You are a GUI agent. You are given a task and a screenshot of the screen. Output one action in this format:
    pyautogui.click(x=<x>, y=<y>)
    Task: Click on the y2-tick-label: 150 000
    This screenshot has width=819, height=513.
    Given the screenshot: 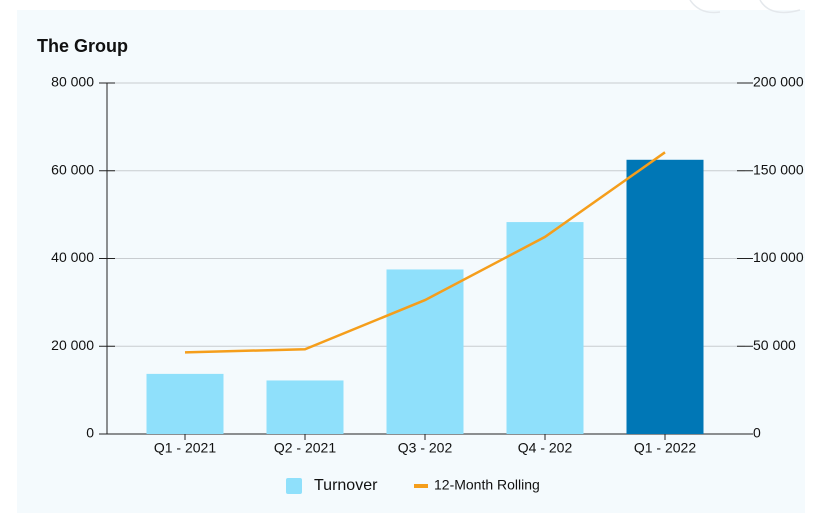 What is the action you would take?
    pyautogui.click(x=778, y=169)
    